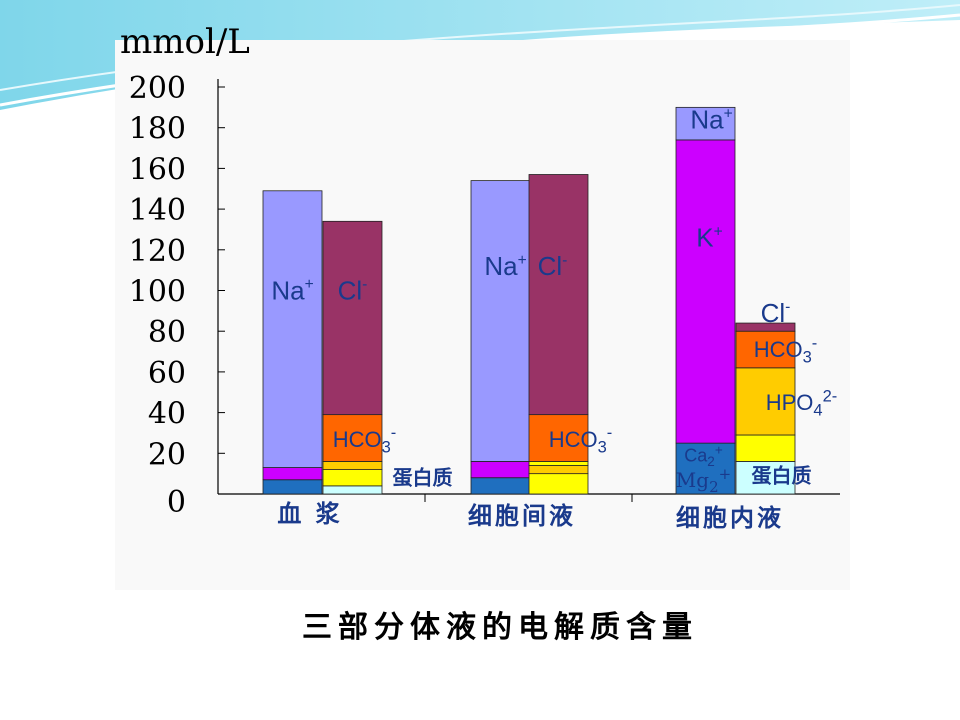 This screenshot has height=720, width=960. What do you see at coordinates (505, 266) in the screenshot?
I see `bar-label-interstitial-na: Na+` at bounding box center [505, 266].